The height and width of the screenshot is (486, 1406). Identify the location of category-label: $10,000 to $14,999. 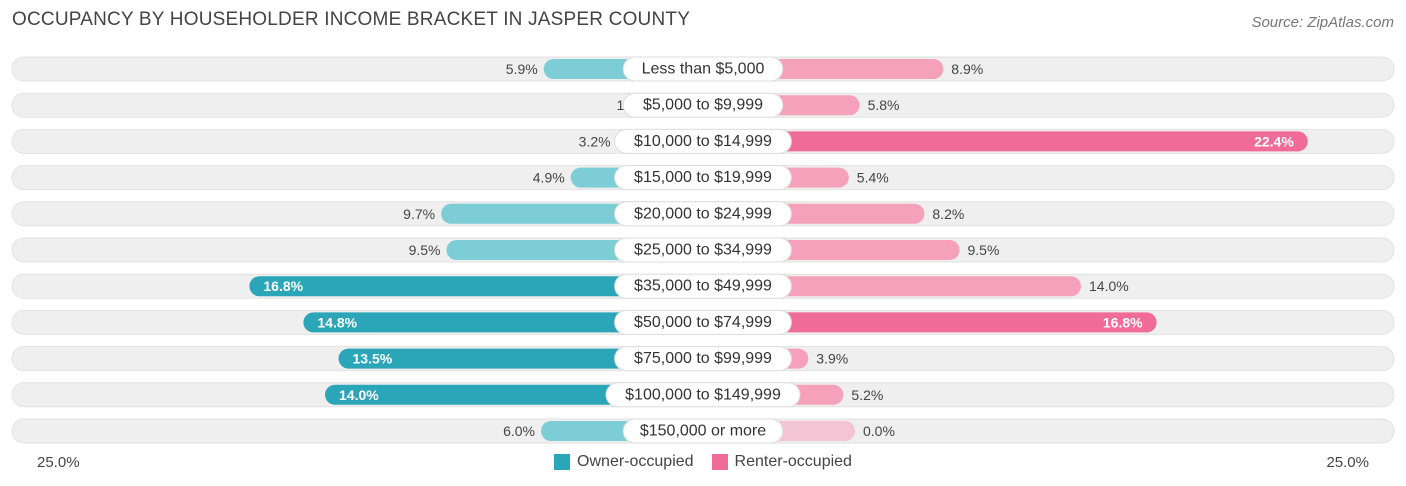
(703, 141).